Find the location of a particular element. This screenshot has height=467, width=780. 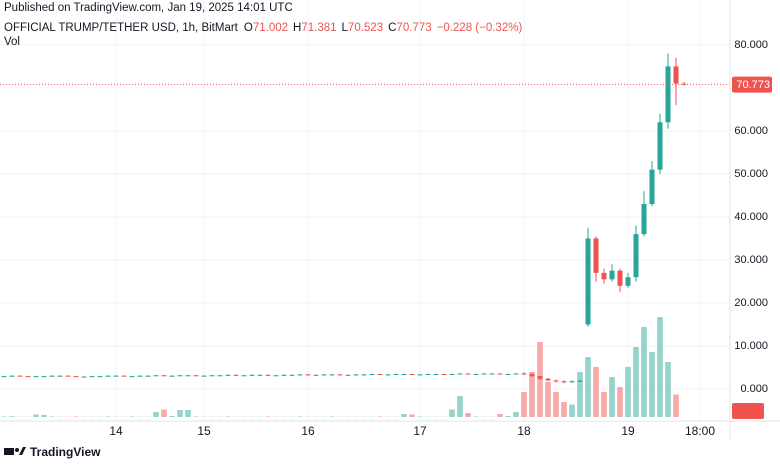

x-tick-label: 14 is located at coordinates (116, 431).